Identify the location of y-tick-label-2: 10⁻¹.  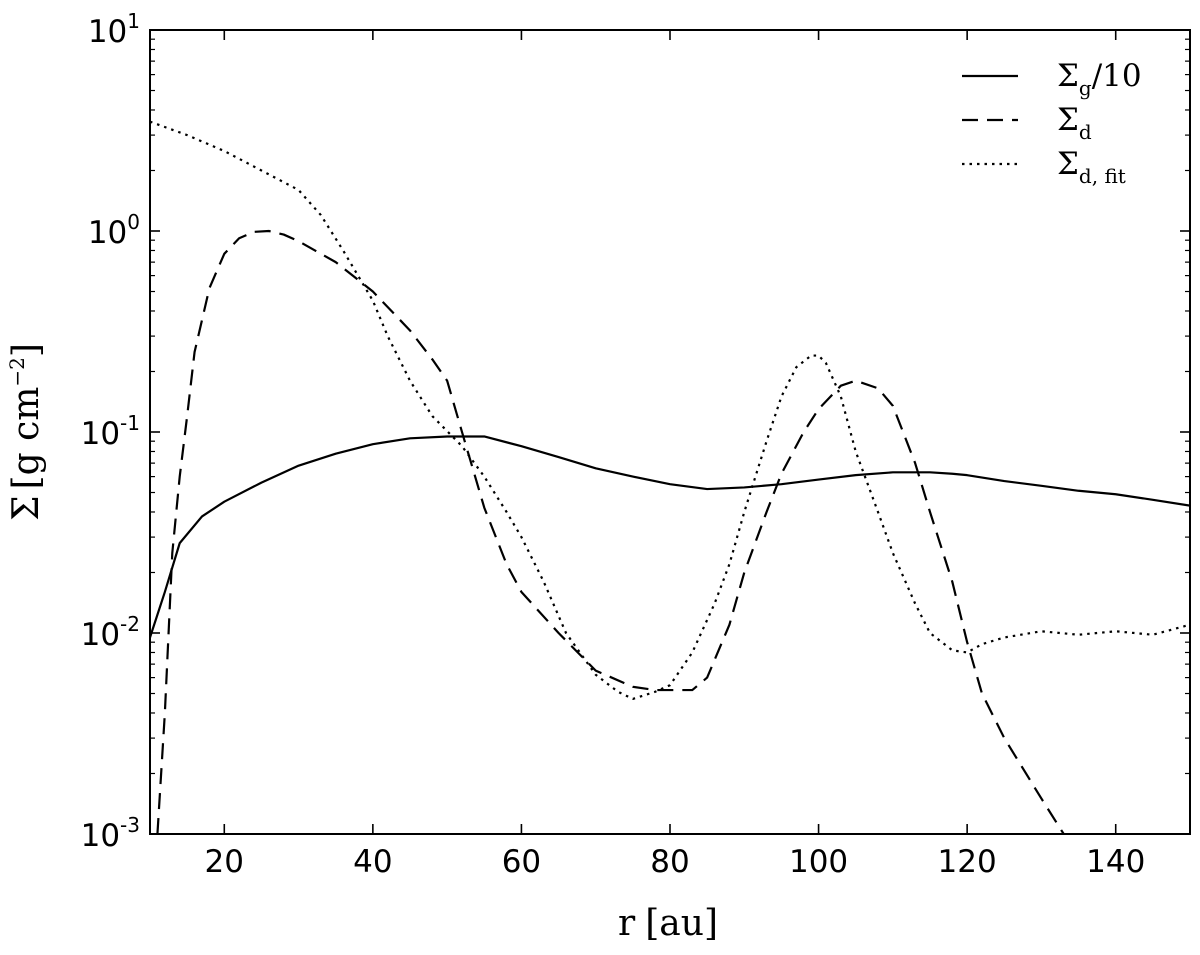
(110, 431).